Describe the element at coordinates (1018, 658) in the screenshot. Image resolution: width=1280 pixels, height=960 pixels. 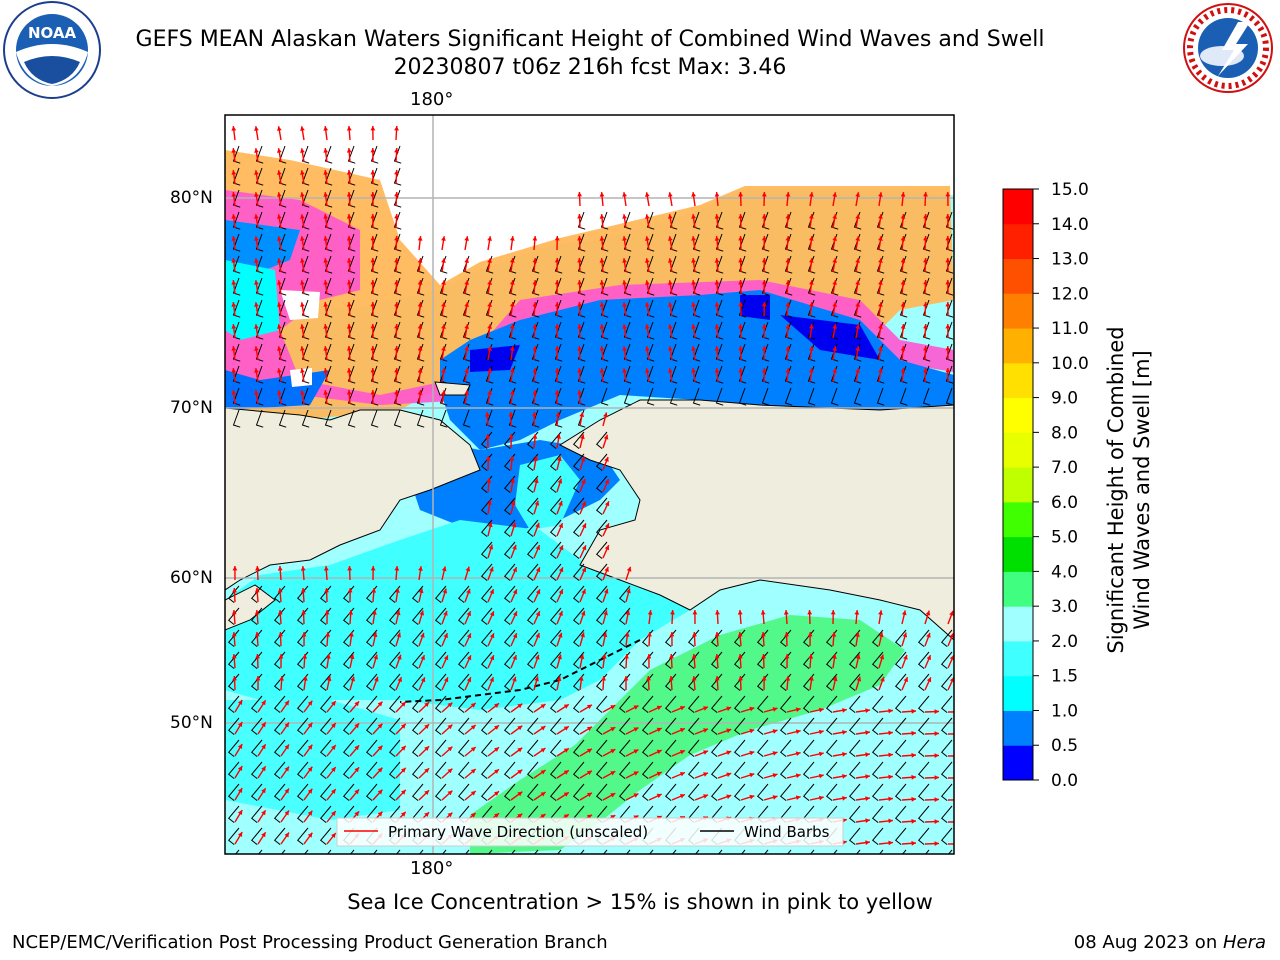
I see `colorbar-segment` at that location.